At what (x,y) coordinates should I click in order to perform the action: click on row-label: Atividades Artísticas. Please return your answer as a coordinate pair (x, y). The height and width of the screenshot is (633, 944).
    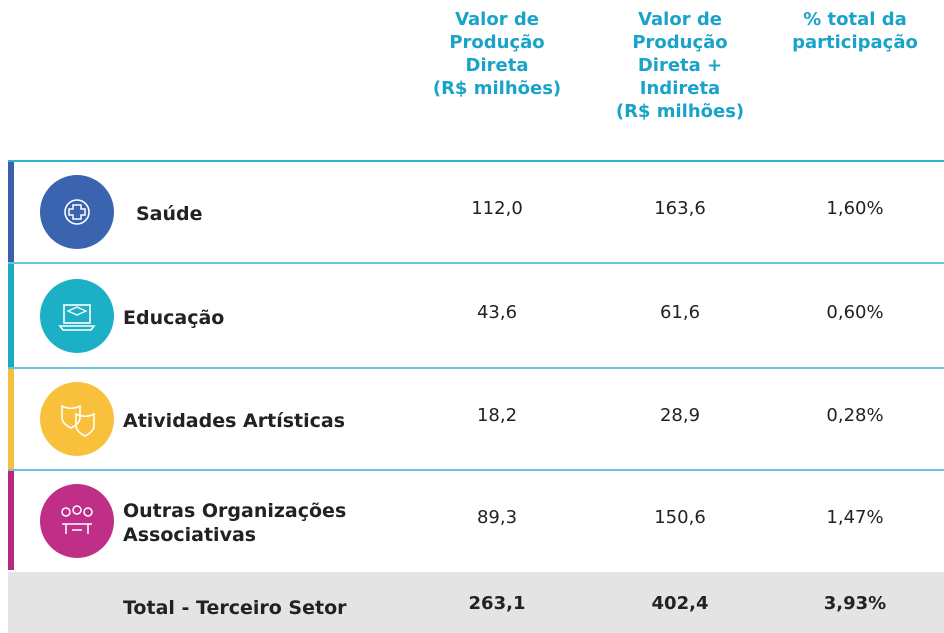
    Looking at the image, I should click on (234, 421).